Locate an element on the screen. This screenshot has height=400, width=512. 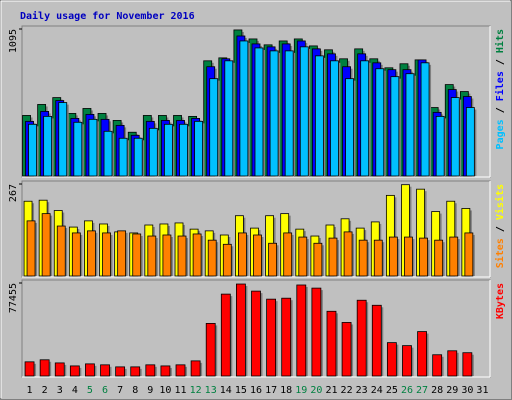
x-tick-label: 31 is located at coordinates (482, 390).